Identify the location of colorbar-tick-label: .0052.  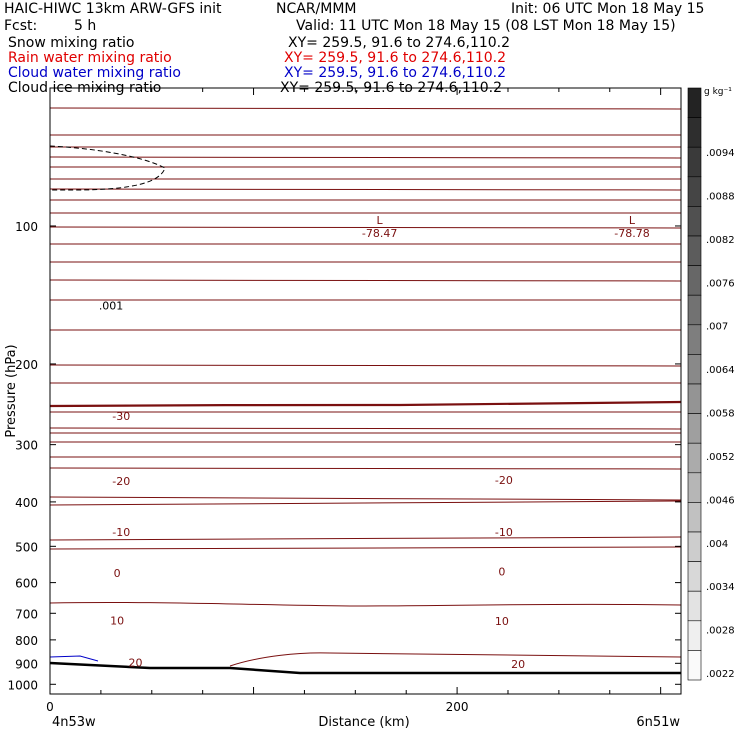
(720, 457).